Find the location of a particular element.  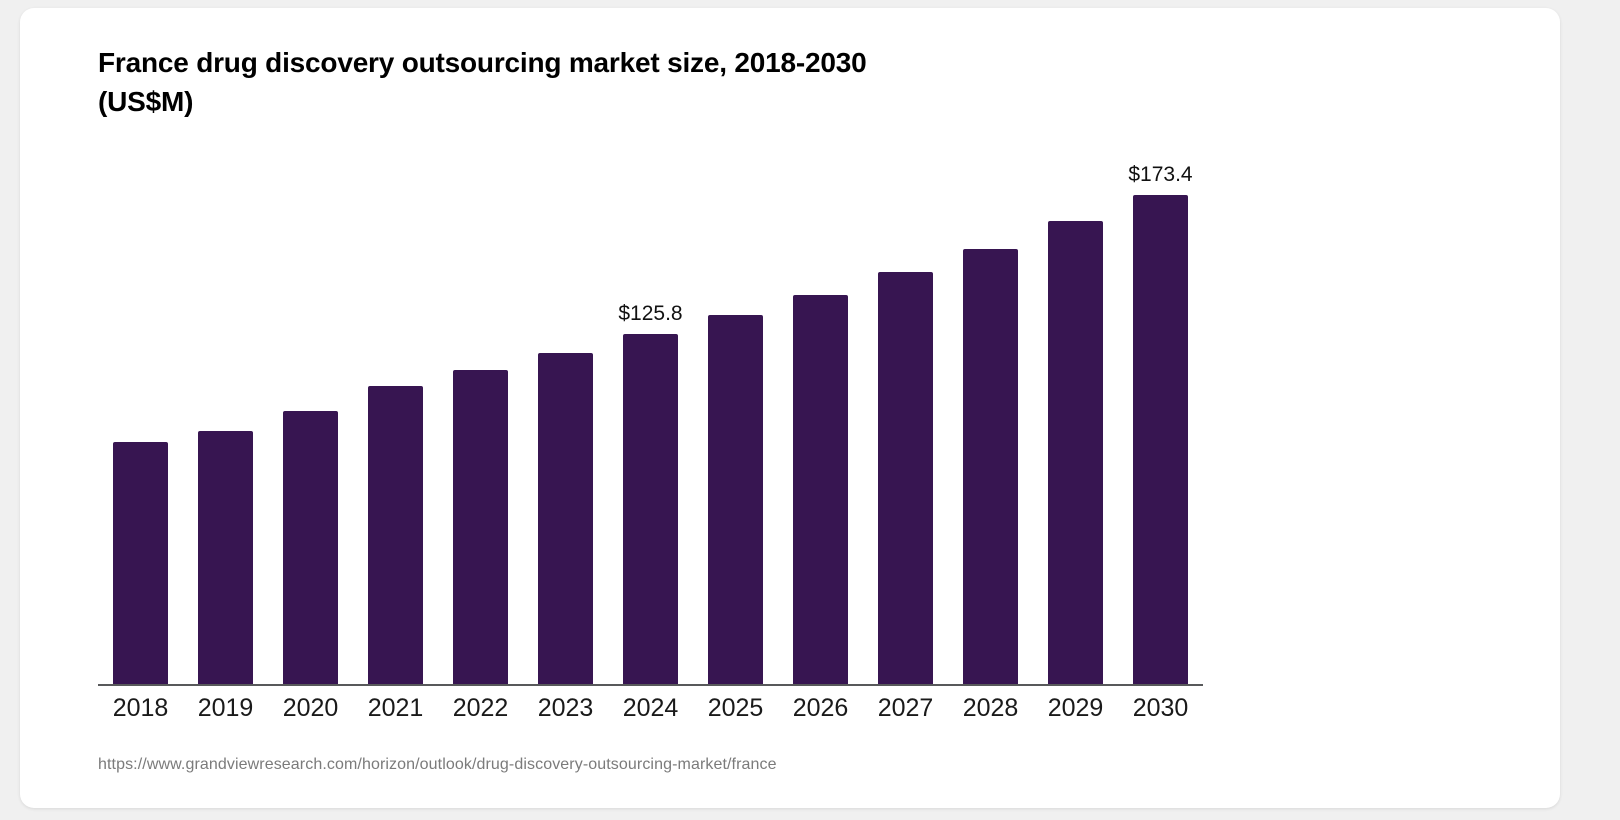

x-axis-tick-label: 2030 is located at coordinates (1160, 708).